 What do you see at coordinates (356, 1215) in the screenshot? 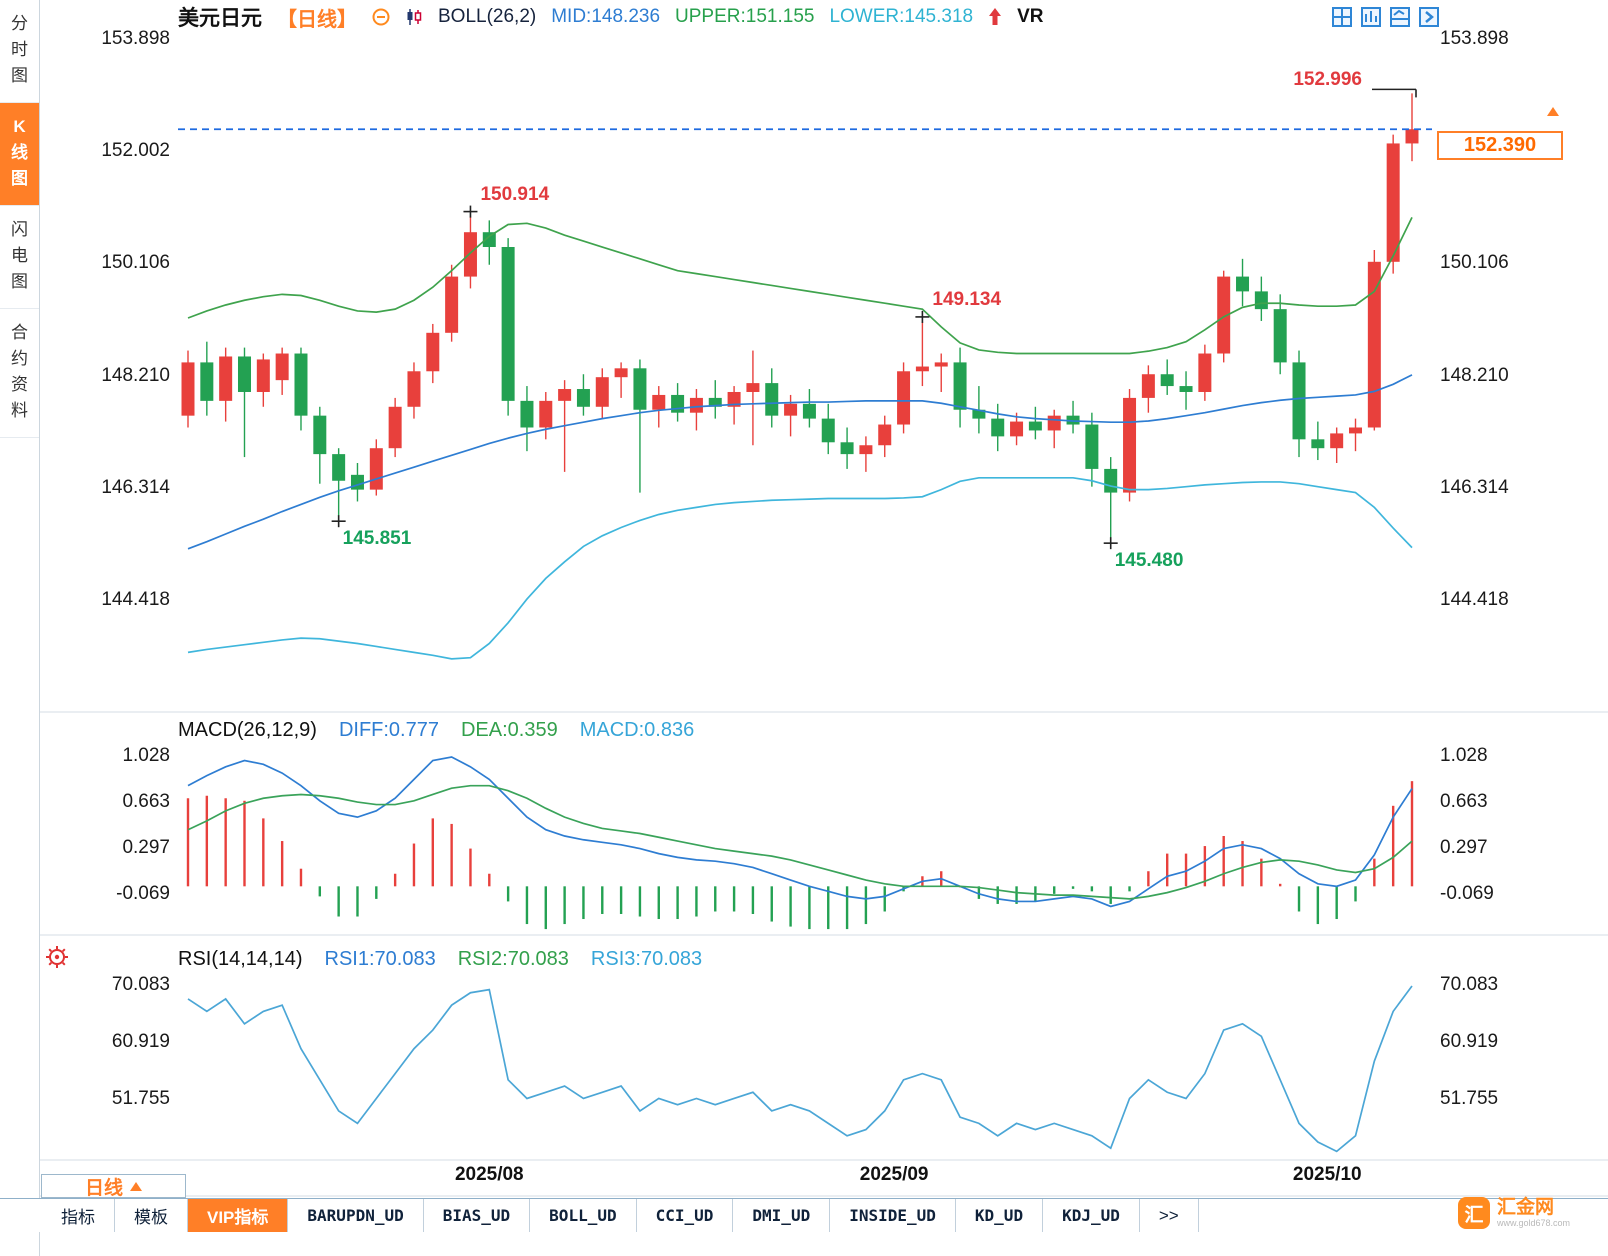
I see `bottom-tab-BARUPDN_UD: BARUPDN_UD` at bounding box center [356, 1215].